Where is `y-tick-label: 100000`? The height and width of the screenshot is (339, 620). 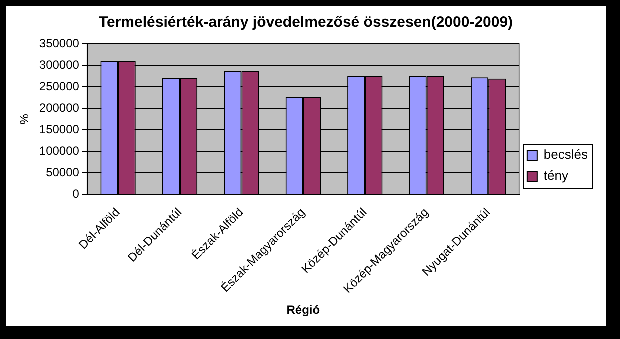 y-tick-label: 100000 is located at coordinates (59, 151).